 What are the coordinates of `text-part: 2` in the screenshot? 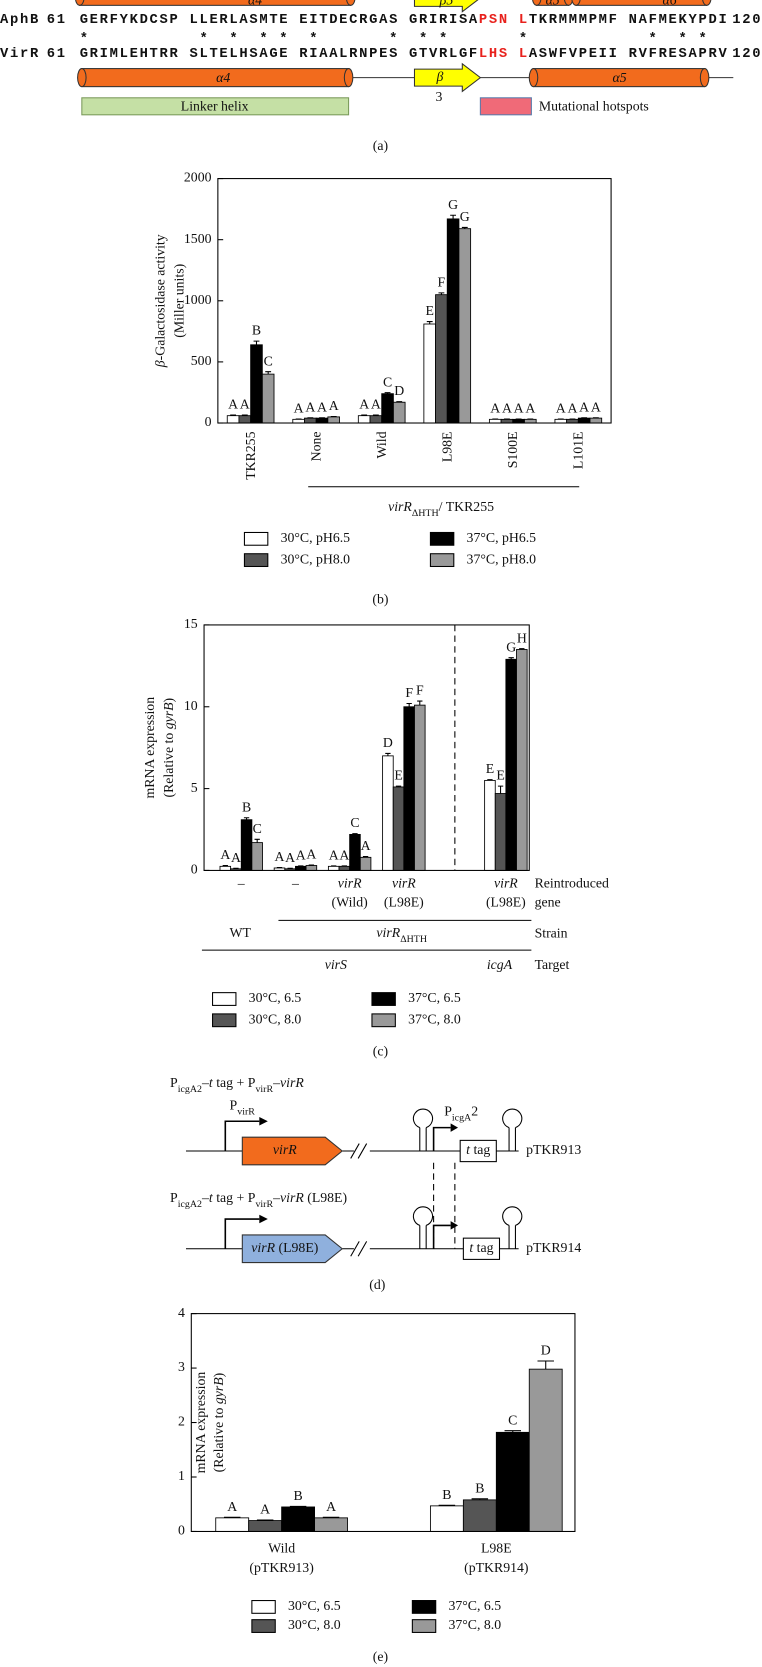 It's located at (474, 1111).